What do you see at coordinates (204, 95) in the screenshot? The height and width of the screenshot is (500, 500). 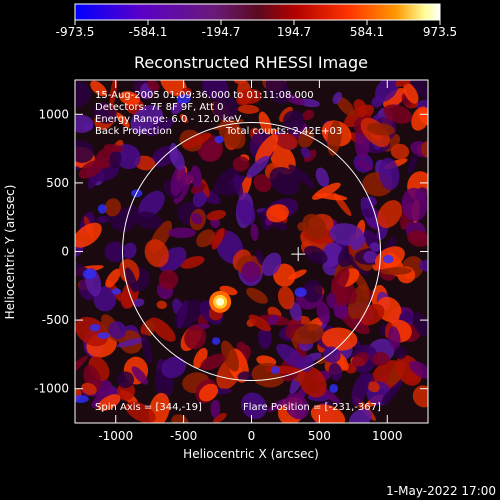 I see `time-range-text: 15-Aug-2005 01:09:36.000 to 01:11:08.000` at bounding box center [204, 95].